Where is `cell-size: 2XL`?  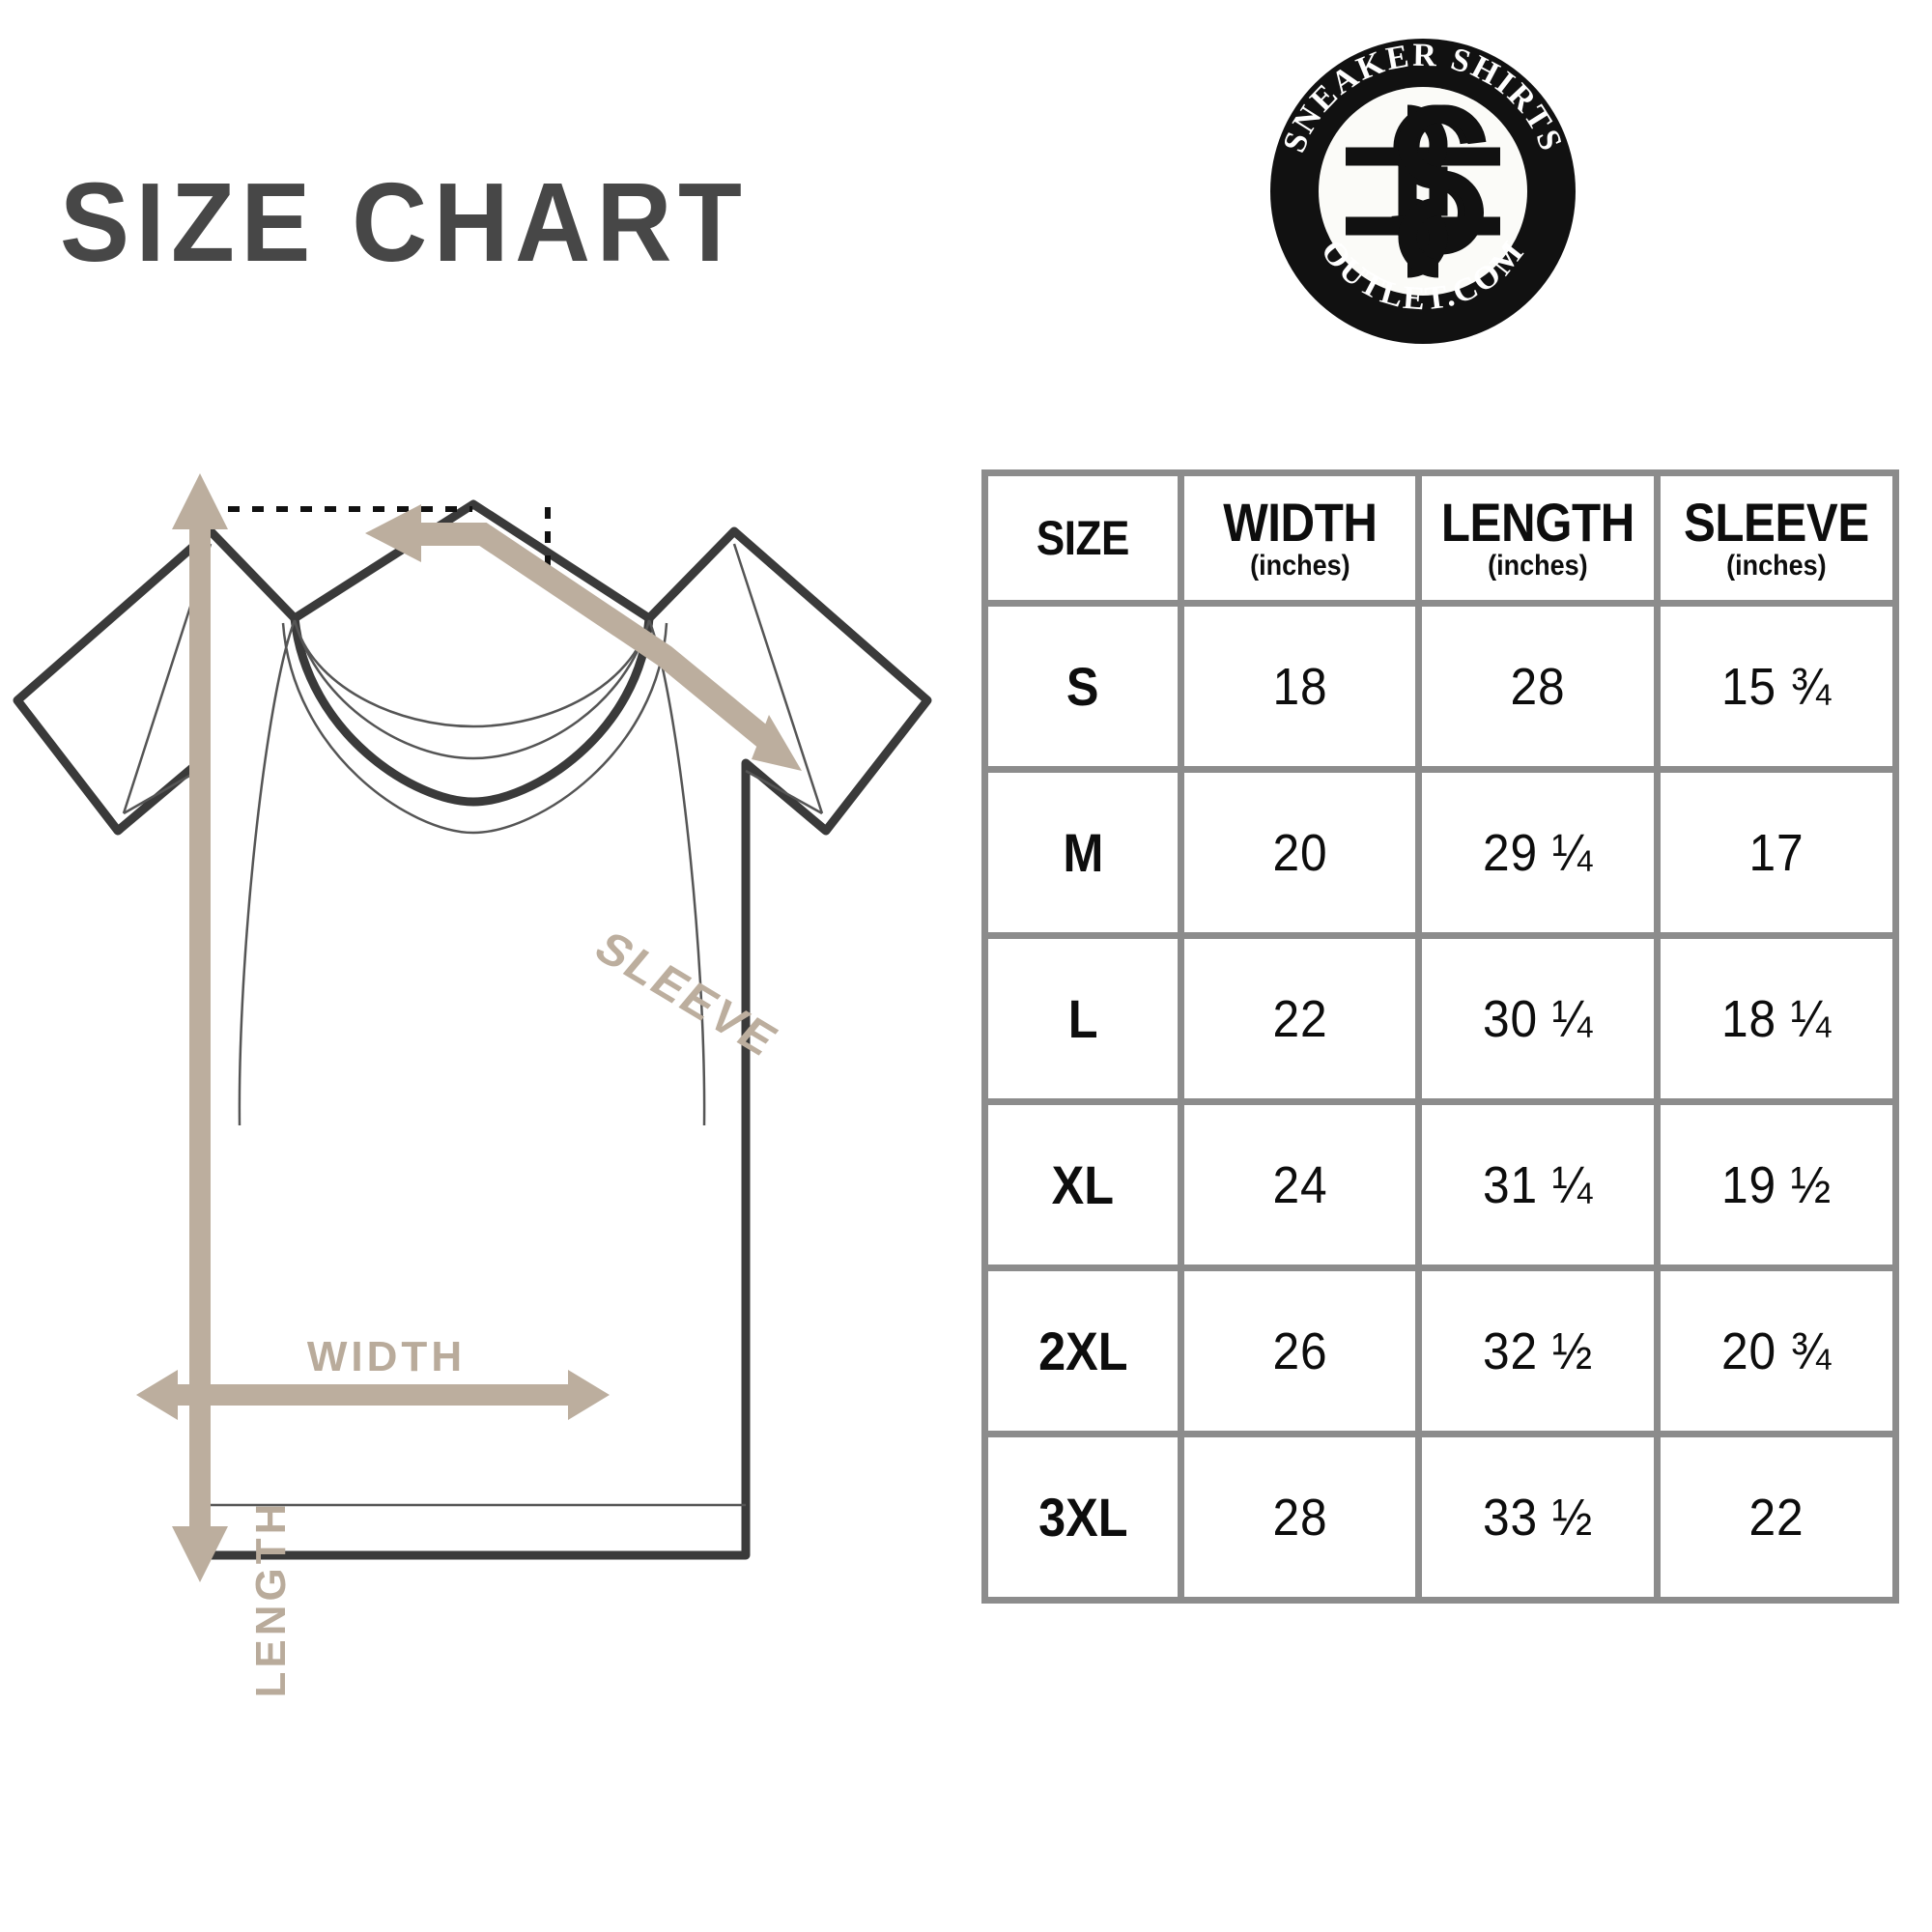
cell-size: 2XL is located at coordinates (1082, 1354).